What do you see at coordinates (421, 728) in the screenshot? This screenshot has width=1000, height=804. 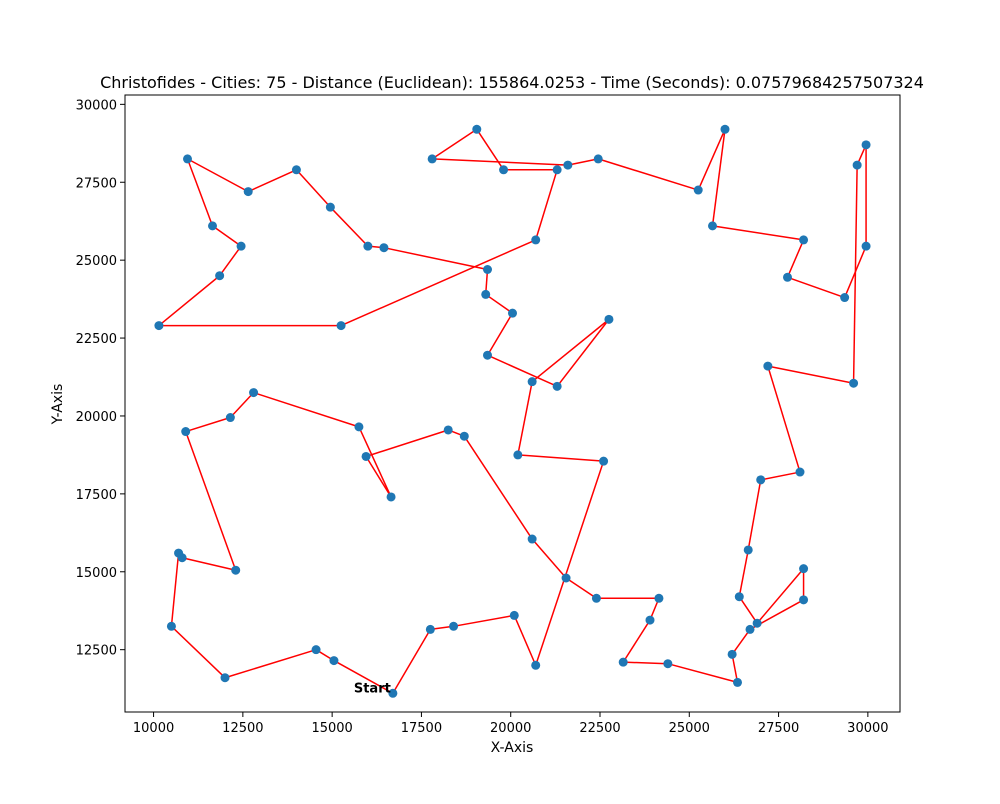 I see `x-tick-label: 17500` at bounding box center [421, 728].